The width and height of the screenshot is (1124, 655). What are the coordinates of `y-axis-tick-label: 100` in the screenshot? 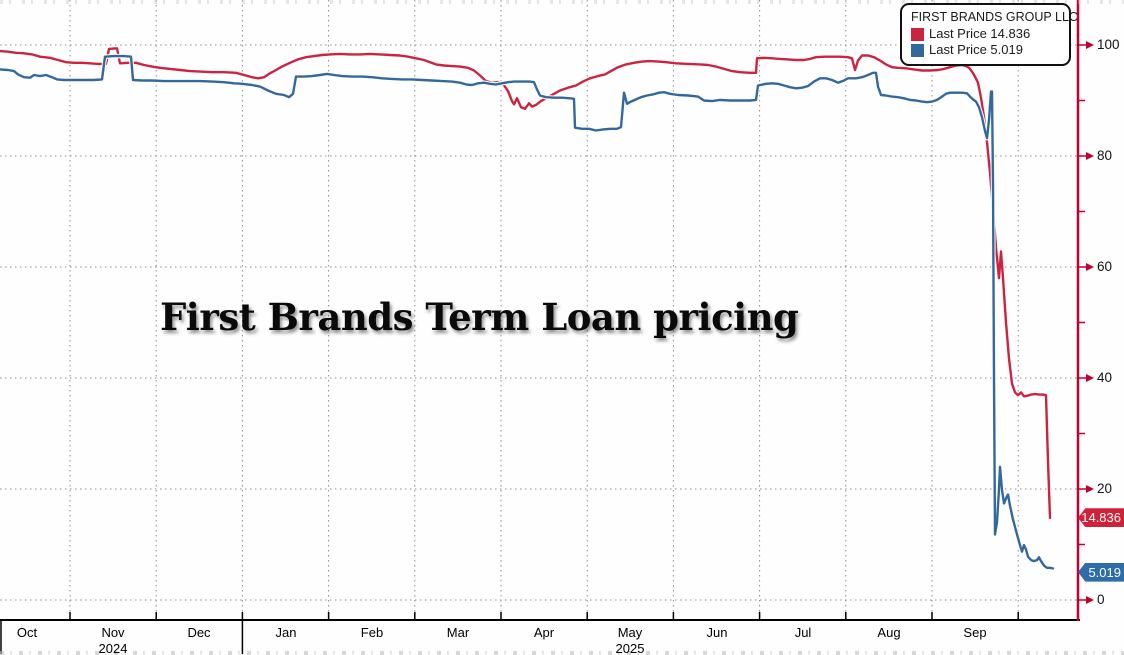 It's located at (1108, 44).